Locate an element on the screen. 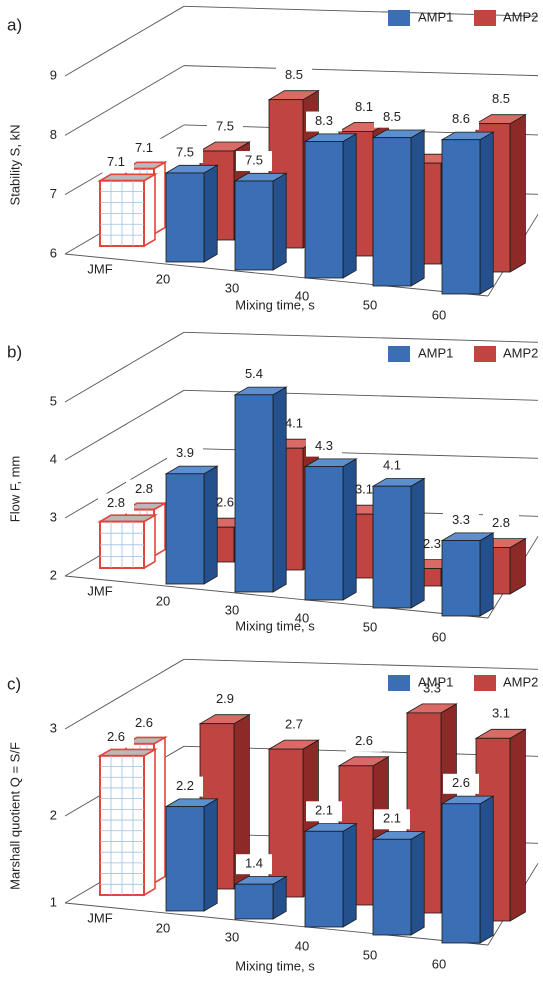 The image size is (543, 984). amp1-value-label-text: 8.3 is located at coordinates (324, 120).